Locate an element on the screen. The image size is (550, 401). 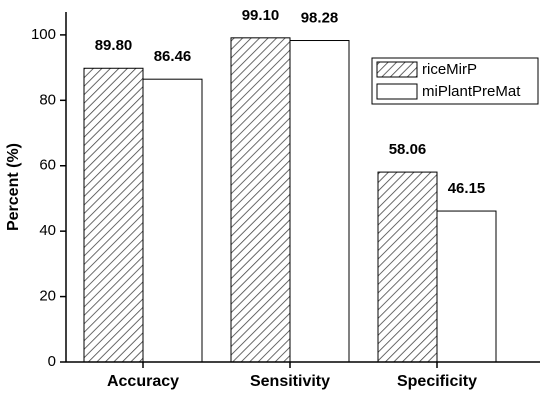
value-label: 98.28 is located at coordinates (320, 17).